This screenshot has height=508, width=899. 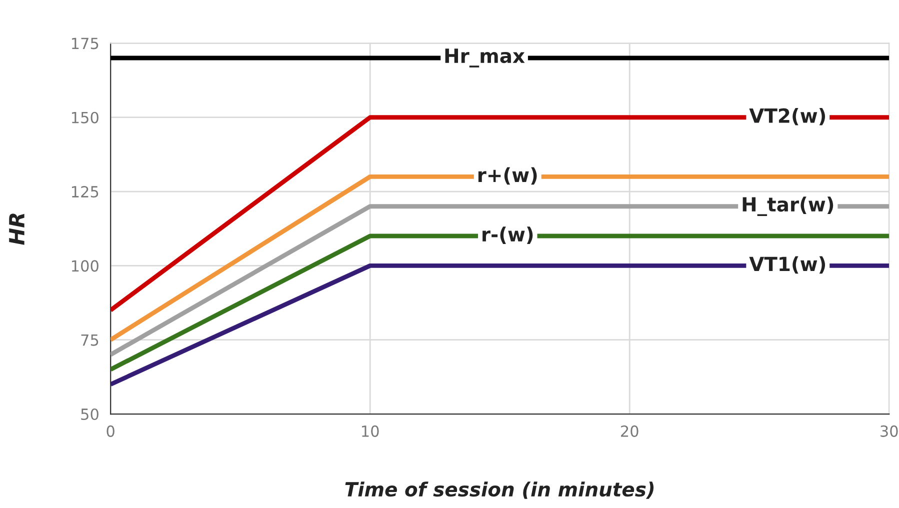 I want to click on series-label: H_tar(w), so click(x=788, y=206).